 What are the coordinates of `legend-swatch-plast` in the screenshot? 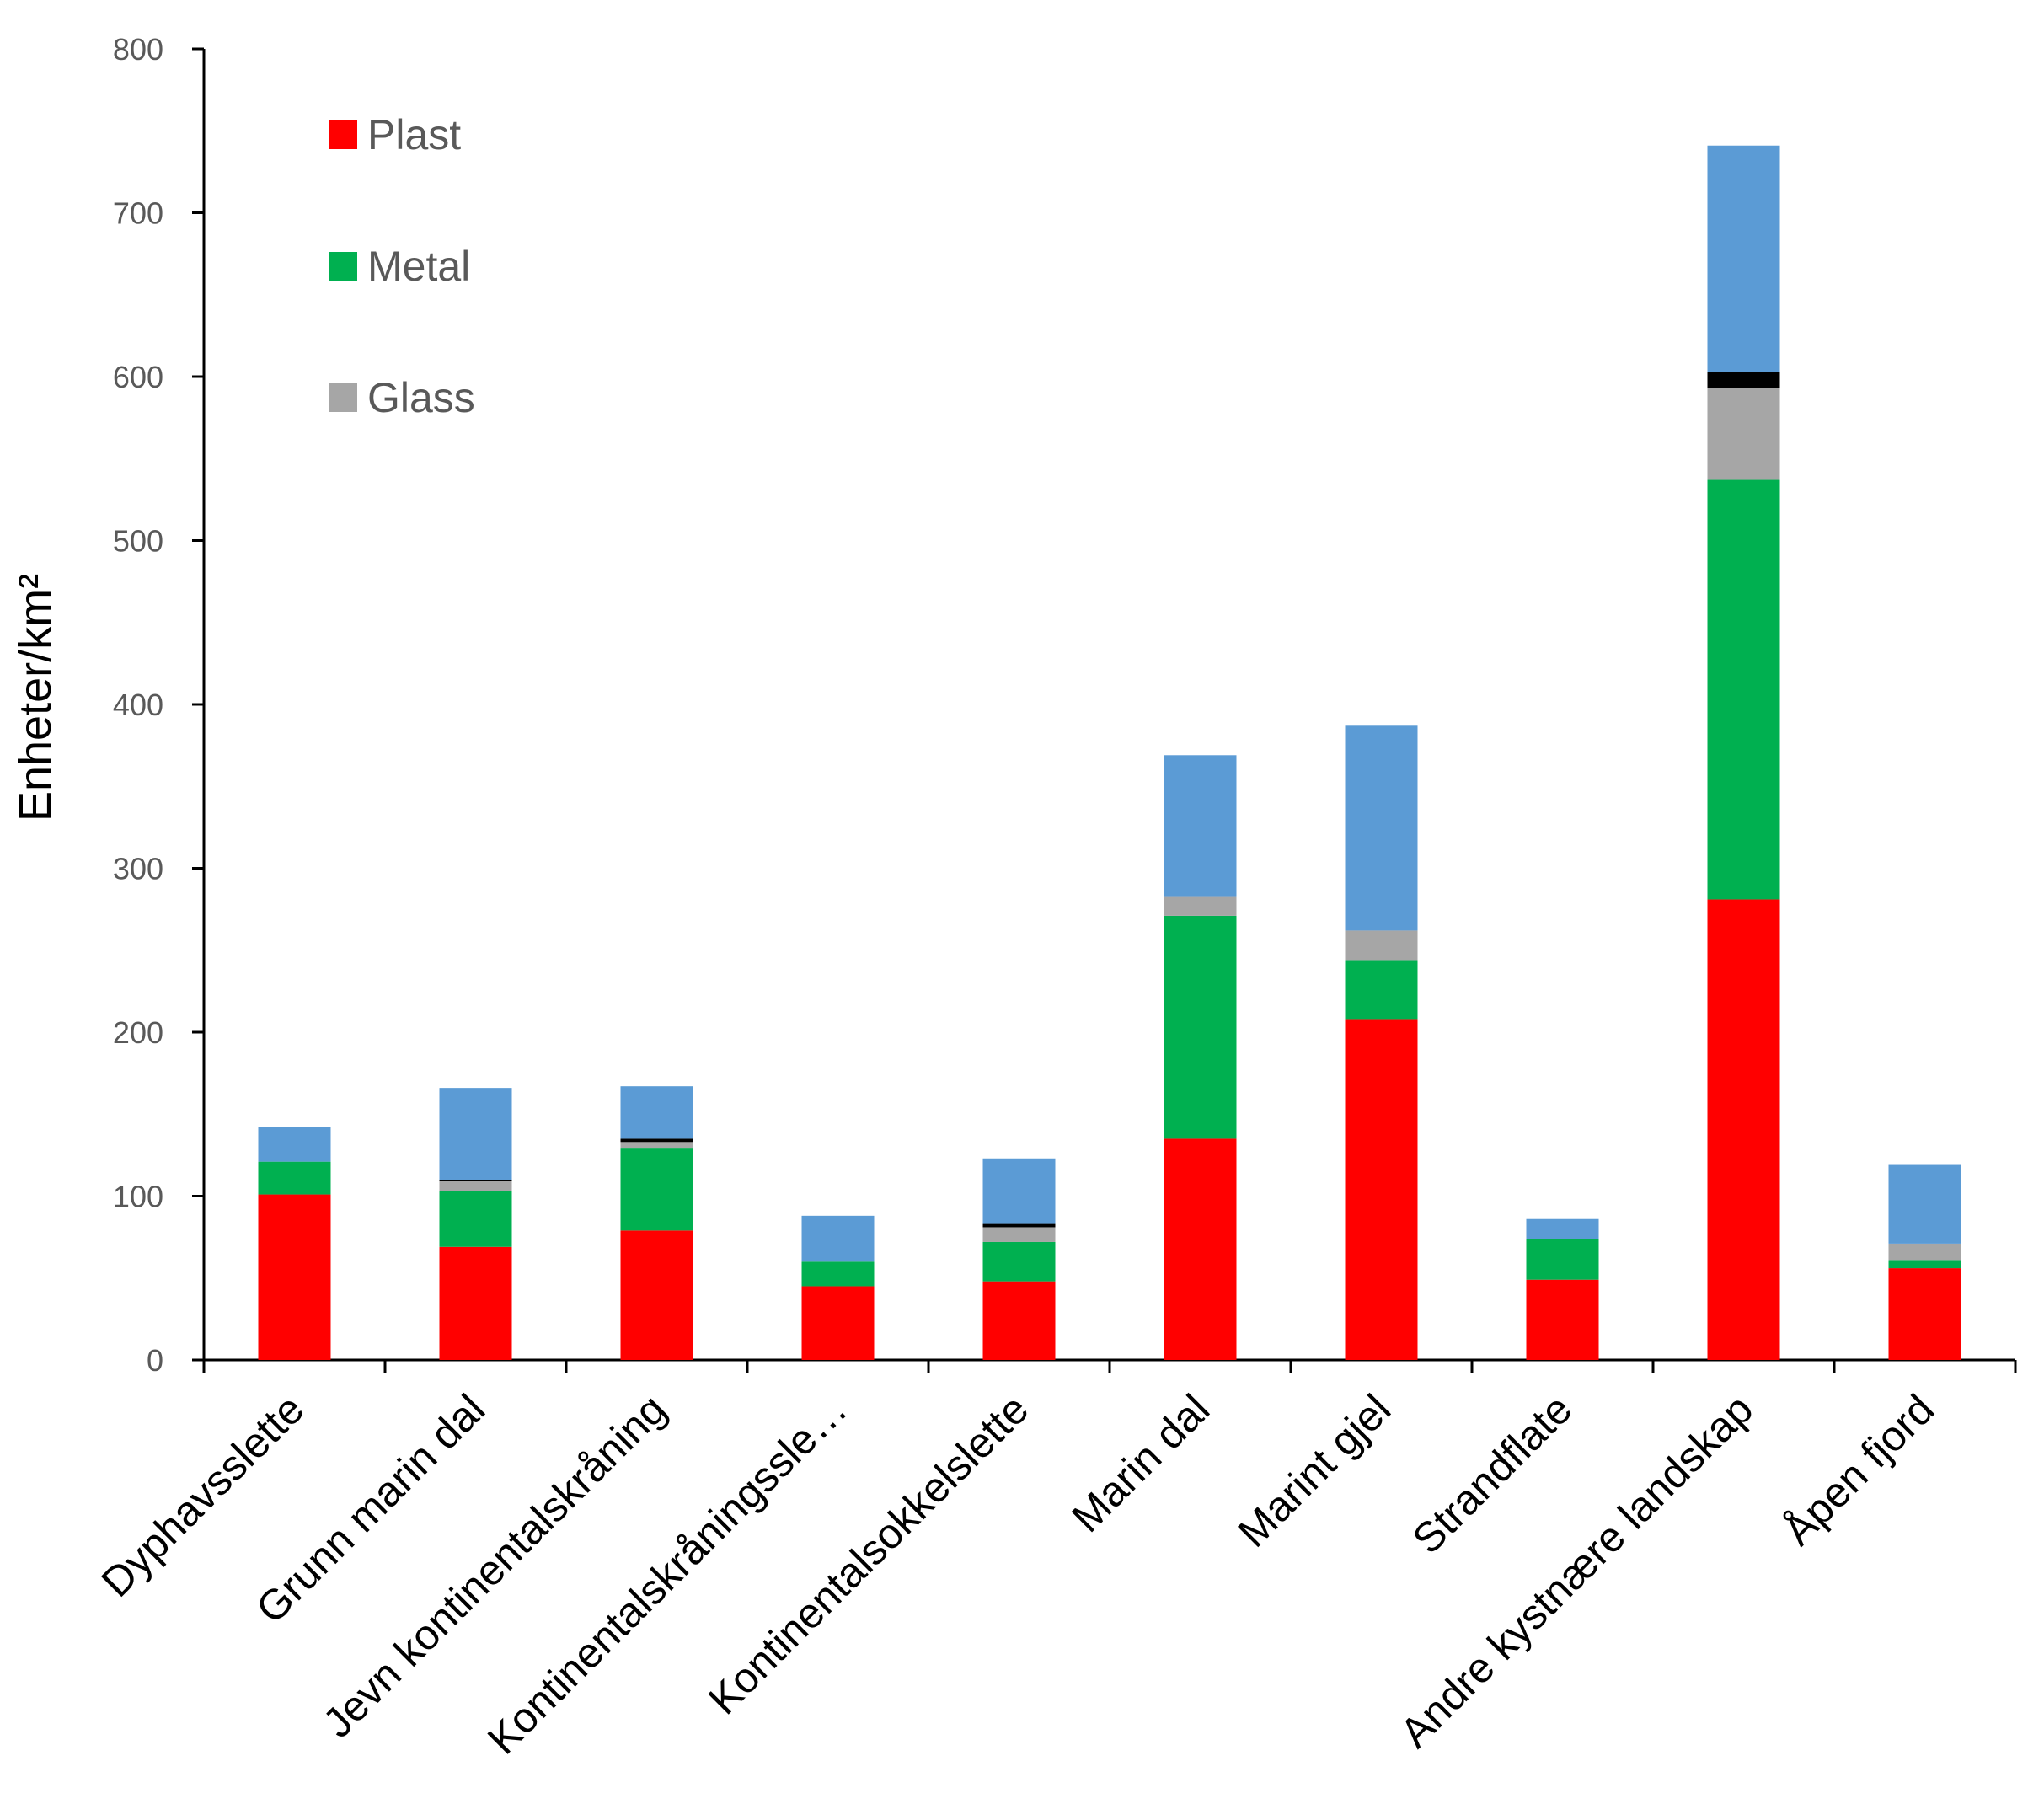 It's located at (343, 134).